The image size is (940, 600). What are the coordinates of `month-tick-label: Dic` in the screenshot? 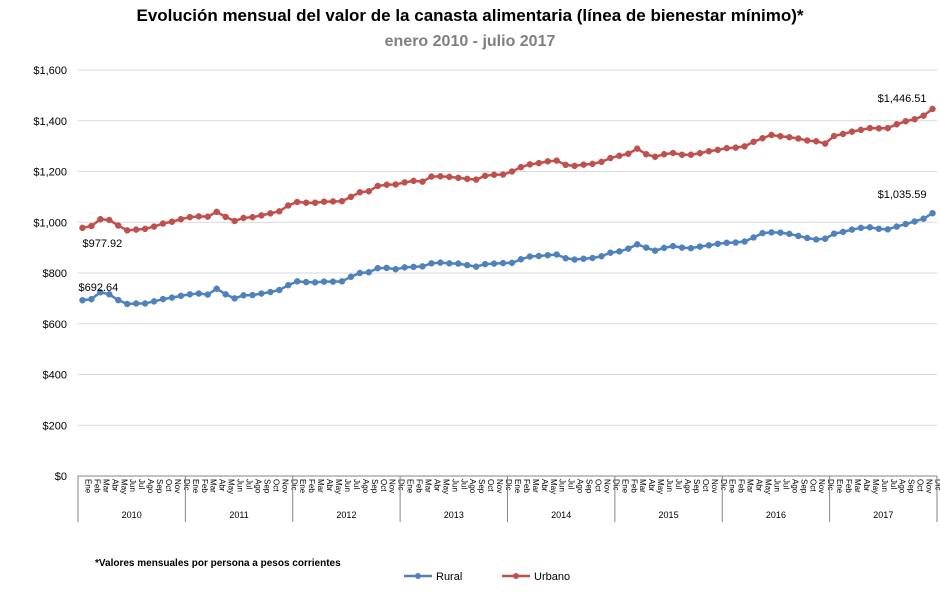 It's located at (293, 485).